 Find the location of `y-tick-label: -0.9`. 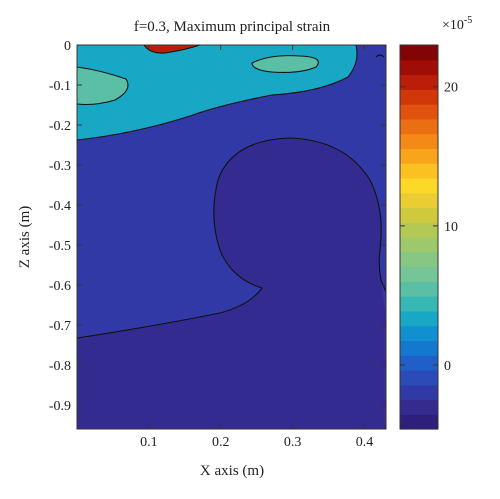

y-tick-label: -0.9 is located at coordinates (60, 406).